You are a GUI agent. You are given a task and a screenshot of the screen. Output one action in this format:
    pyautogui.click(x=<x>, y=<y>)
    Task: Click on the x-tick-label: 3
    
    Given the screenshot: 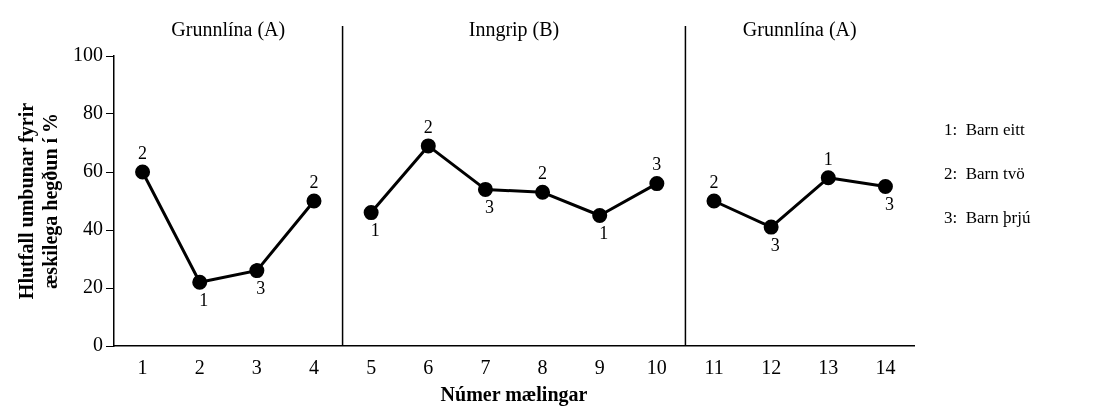 What is the action you would take?
    pyautogui.click(x=256, y=367)
    